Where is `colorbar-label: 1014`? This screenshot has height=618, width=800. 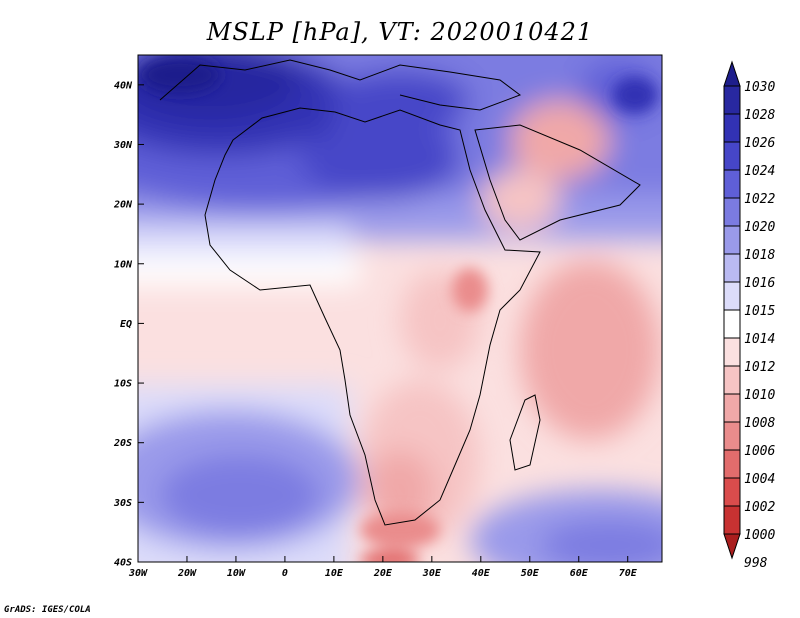 colorbar-label: 1014 is located at coordinates (759, 339).